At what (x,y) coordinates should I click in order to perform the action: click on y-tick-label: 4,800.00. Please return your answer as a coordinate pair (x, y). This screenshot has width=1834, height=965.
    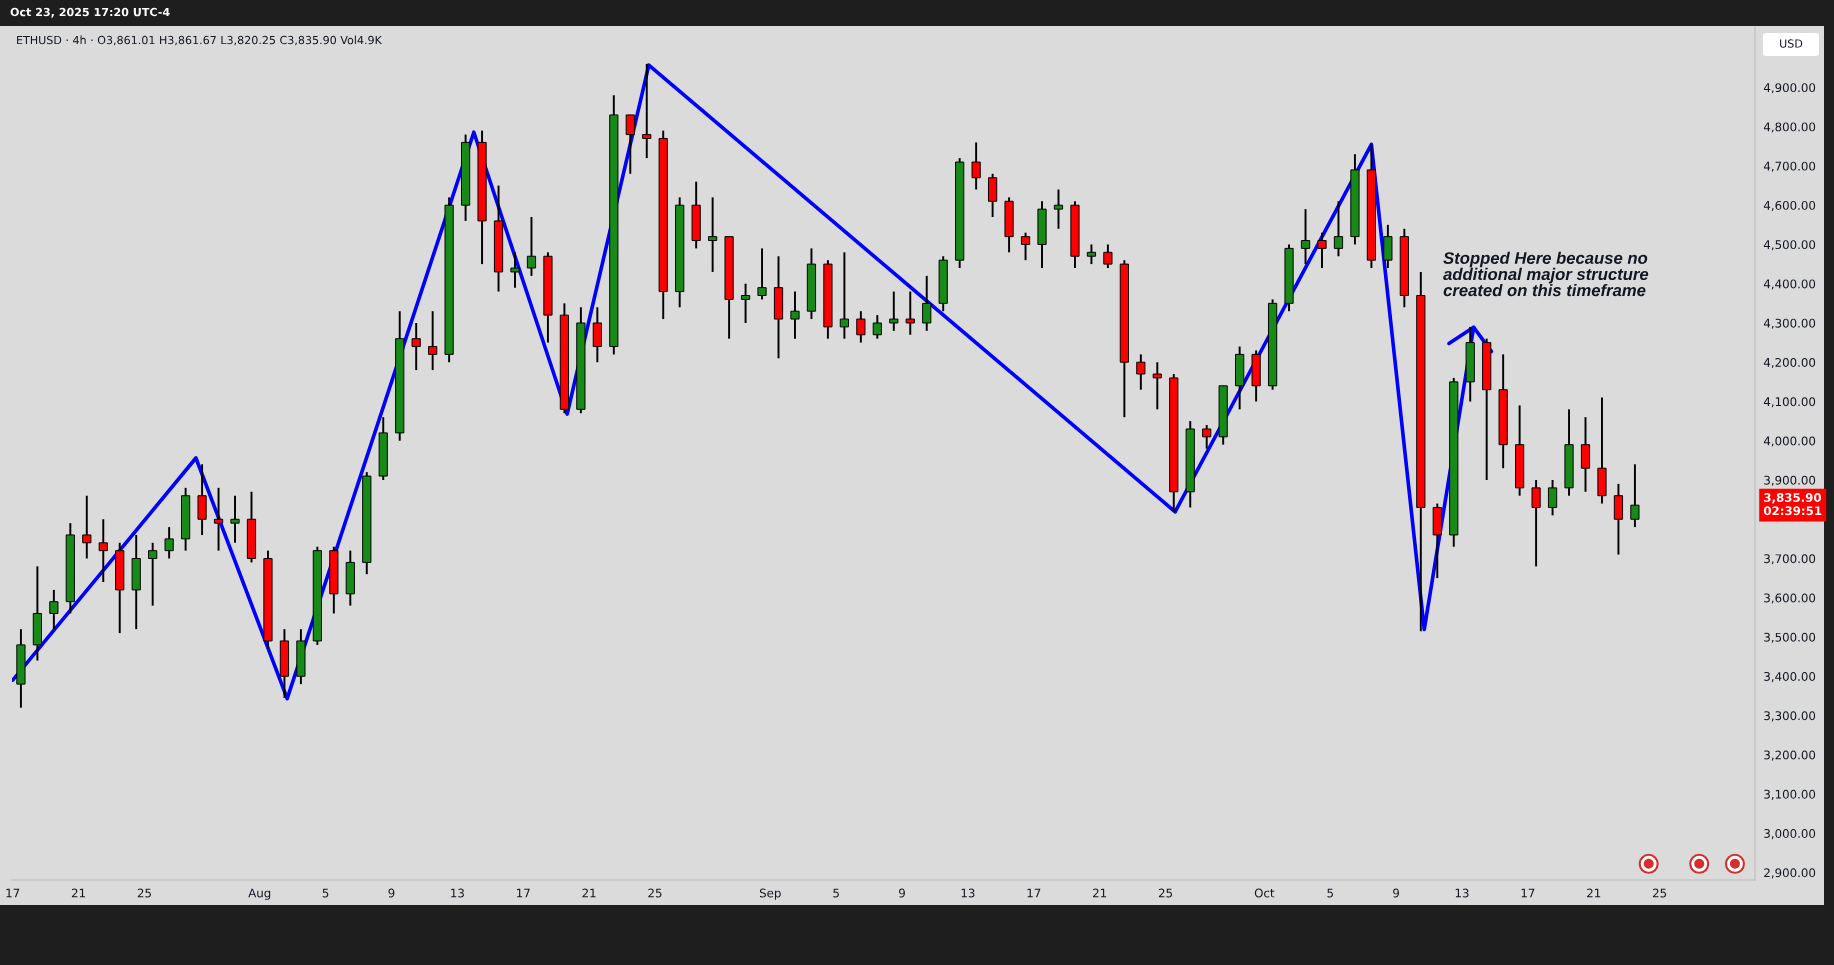
    Looking at the image, I should click on (1789, 127).